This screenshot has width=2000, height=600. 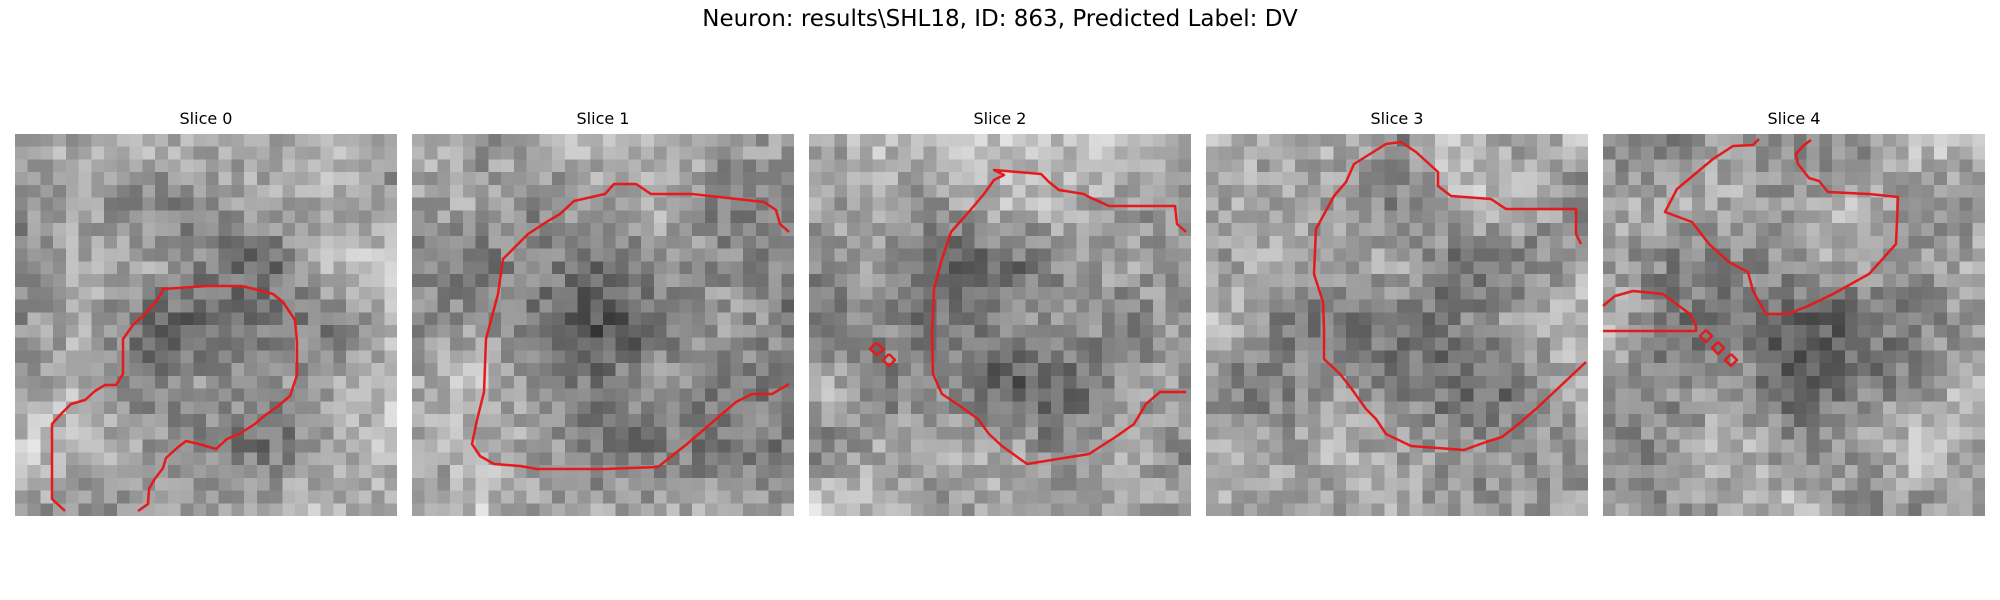 I want to click on slice-4-title: Slice 4, so click(x=1794, y=118).